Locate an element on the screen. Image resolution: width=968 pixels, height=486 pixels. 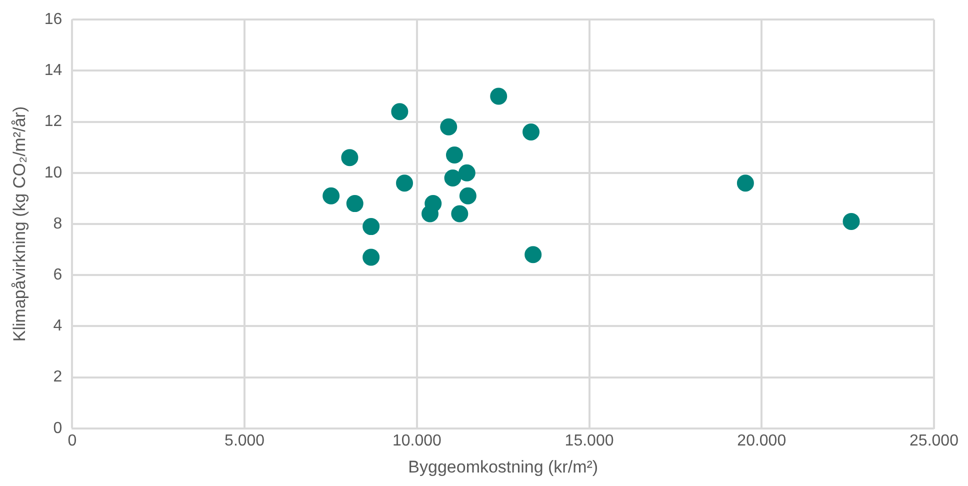
y-tick-label: 0 is located at coordinates (57, 428).